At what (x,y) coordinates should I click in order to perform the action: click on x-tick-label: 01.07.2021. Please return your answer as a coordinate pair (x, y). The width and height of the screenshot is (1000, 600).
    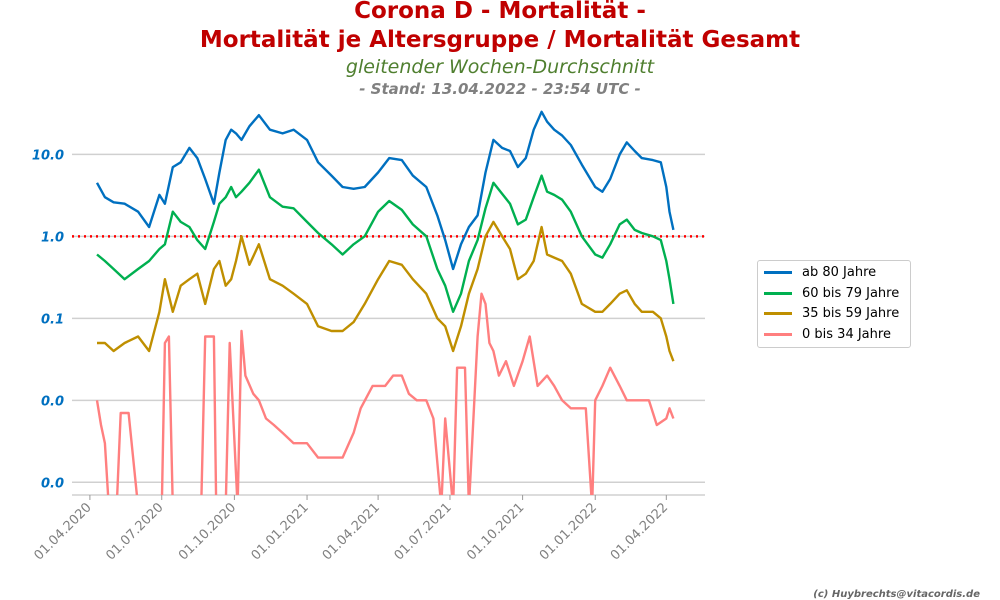
    Looking at the image, I should click on (423, 531).